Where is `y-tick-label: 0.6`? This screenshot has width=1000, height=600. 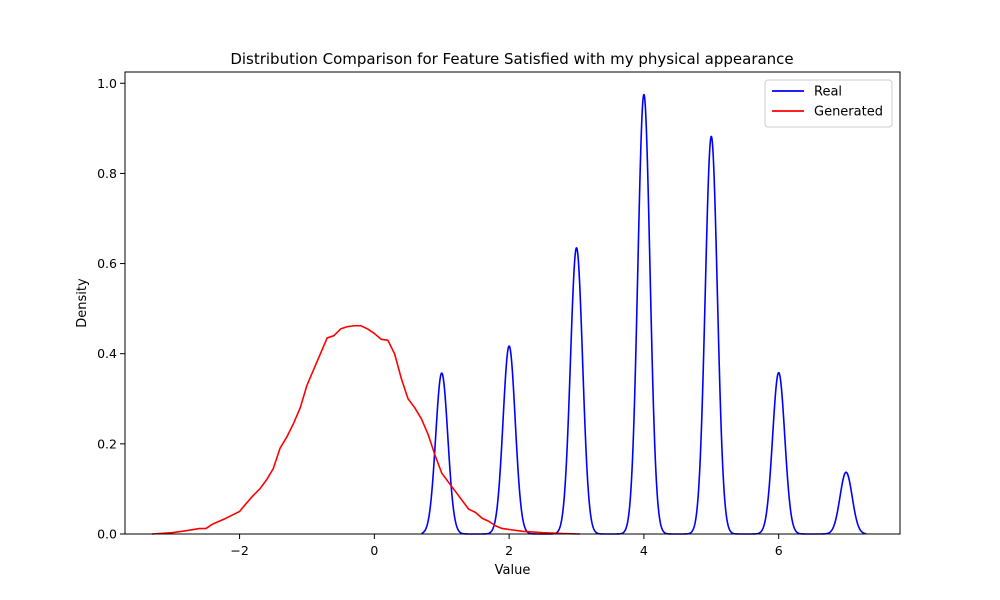 y-tick-label: 0.6 is located at coordinates (107, 263).